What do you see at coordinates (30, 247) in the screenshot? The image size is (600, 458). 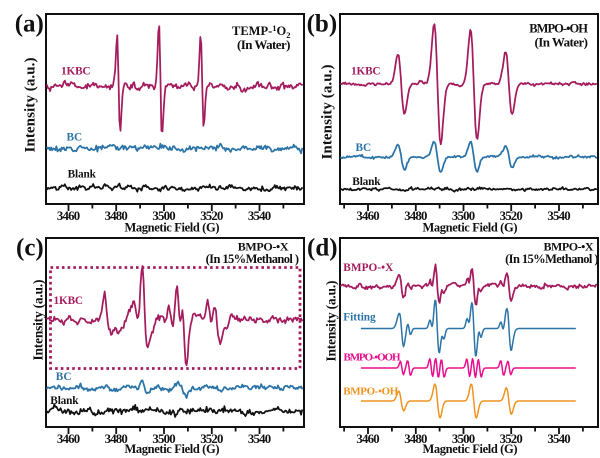 I see `svg-text: (c)` at bounding box center [30, 247].